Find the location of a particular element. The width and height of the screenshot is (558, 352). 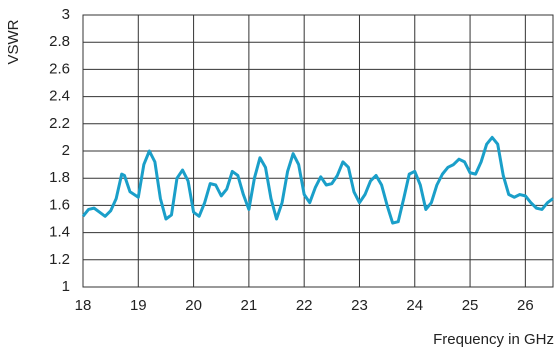

y-axis-label: VSWR is located at coordinates (13, 41).